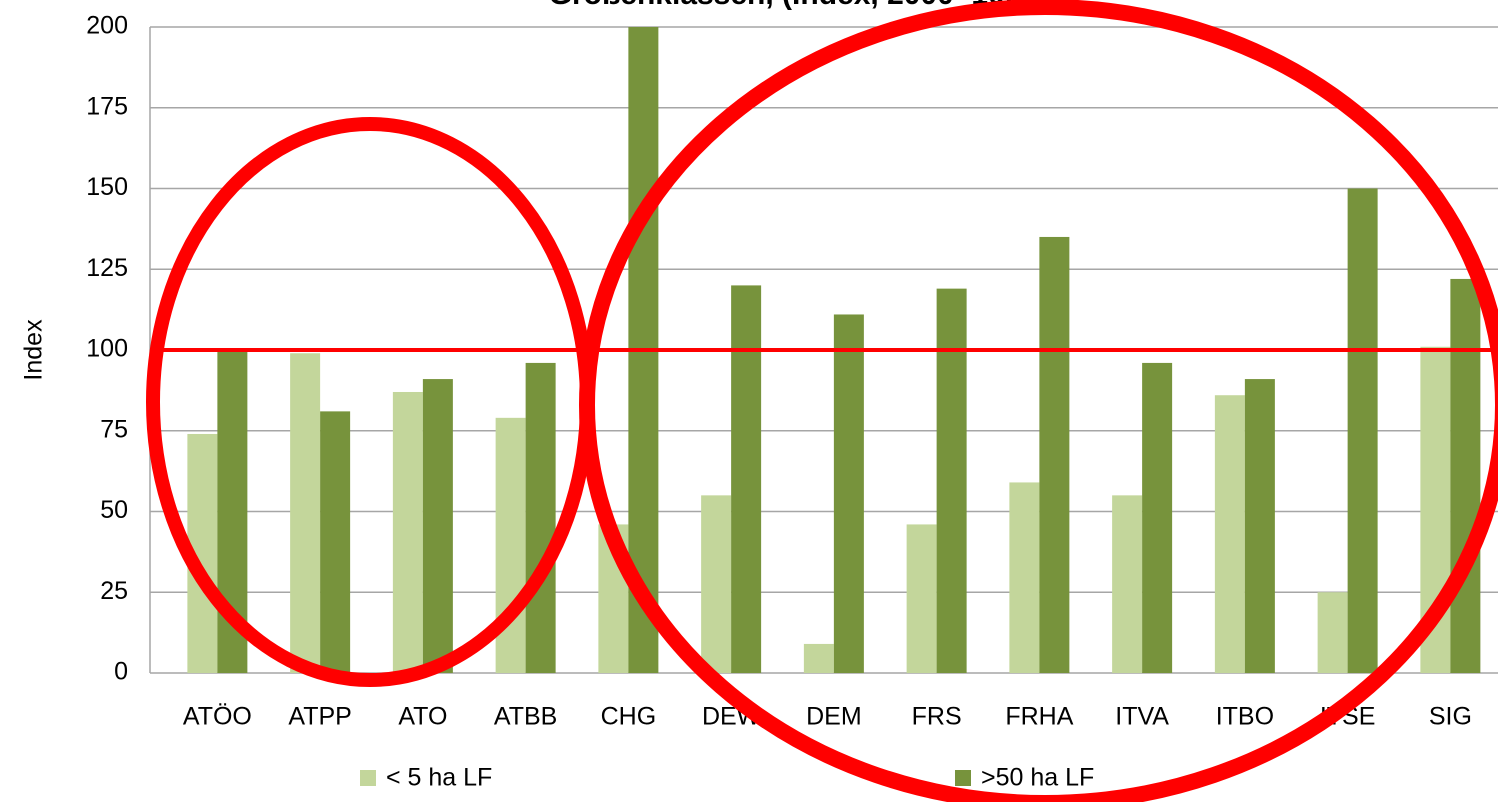  I want to click on x-tick-label: ATBB, so click(525, 717).